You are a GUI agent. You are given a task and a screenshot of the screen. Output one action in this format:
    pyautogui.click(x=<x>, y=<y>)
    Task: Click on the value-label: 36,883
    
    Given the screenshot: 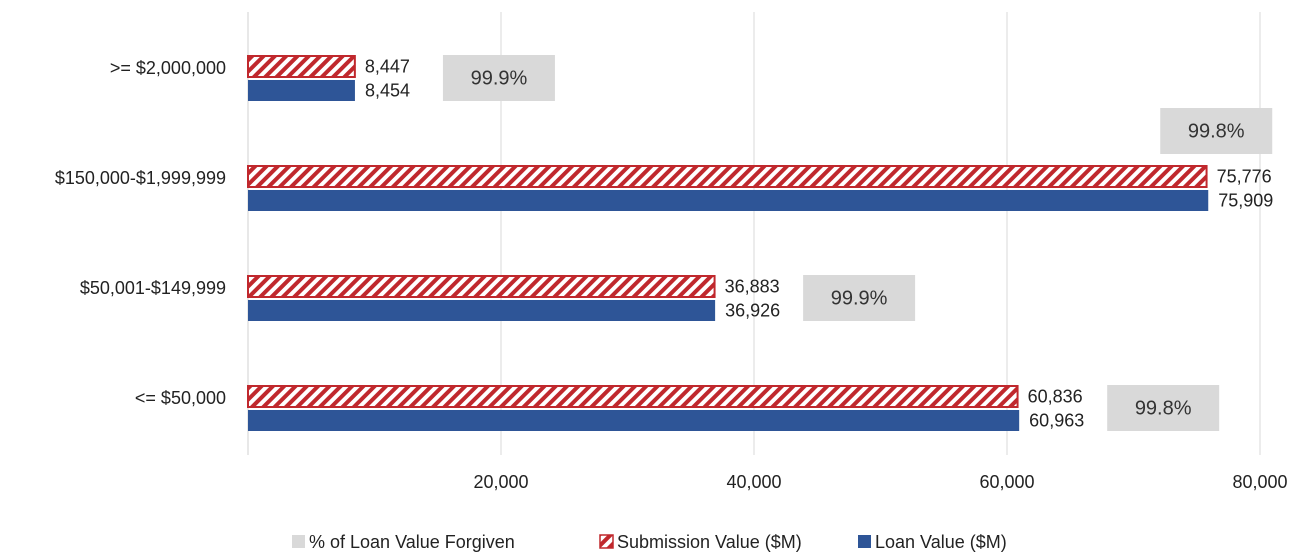 What is the action you would take?
    pyautogui.click(x=752, y=286)
    